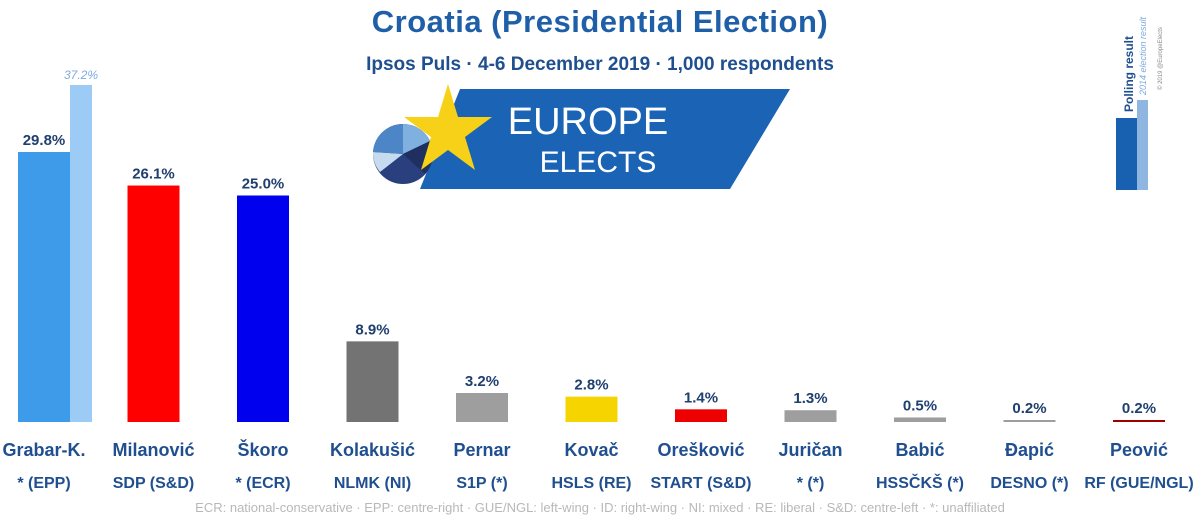 The width and height of the screenshot is (1200, 528). I want to click on data-label-5: 3.2%, so click(482, 381).